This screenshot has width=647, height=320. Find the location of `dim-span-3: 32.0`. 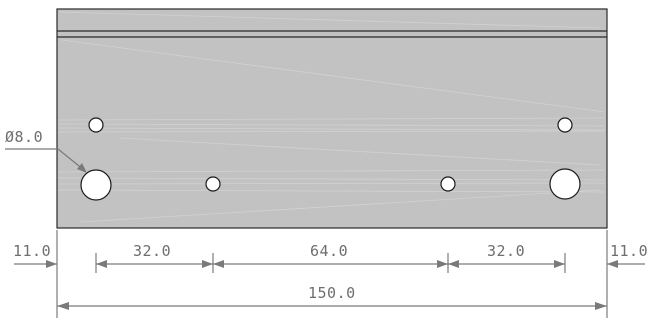

dim-span-3: 32.0 is located at coordinates (506, 251).